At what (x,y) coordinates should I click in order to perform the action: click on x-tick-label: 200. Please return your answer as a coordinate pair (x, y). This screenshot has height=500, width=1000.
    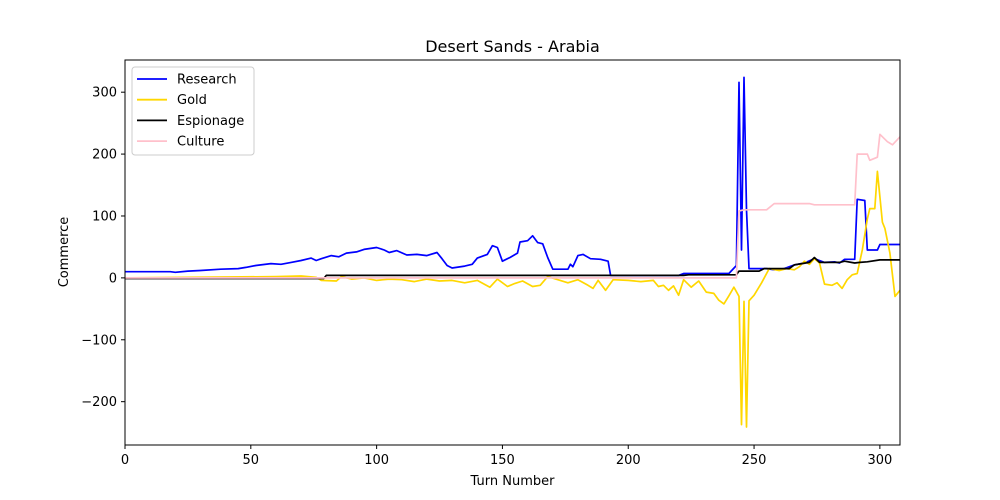
    Looking at the image, I should click on (628, 460).